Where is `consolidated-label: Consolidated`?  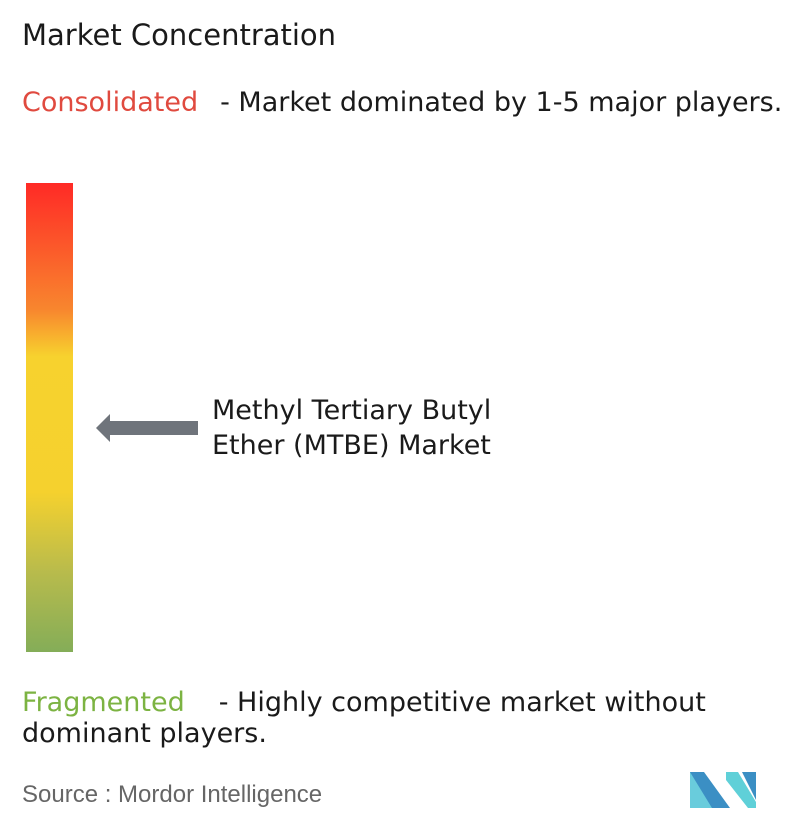
consolidated-label: Consolidated is located at coordinates (110, 102).